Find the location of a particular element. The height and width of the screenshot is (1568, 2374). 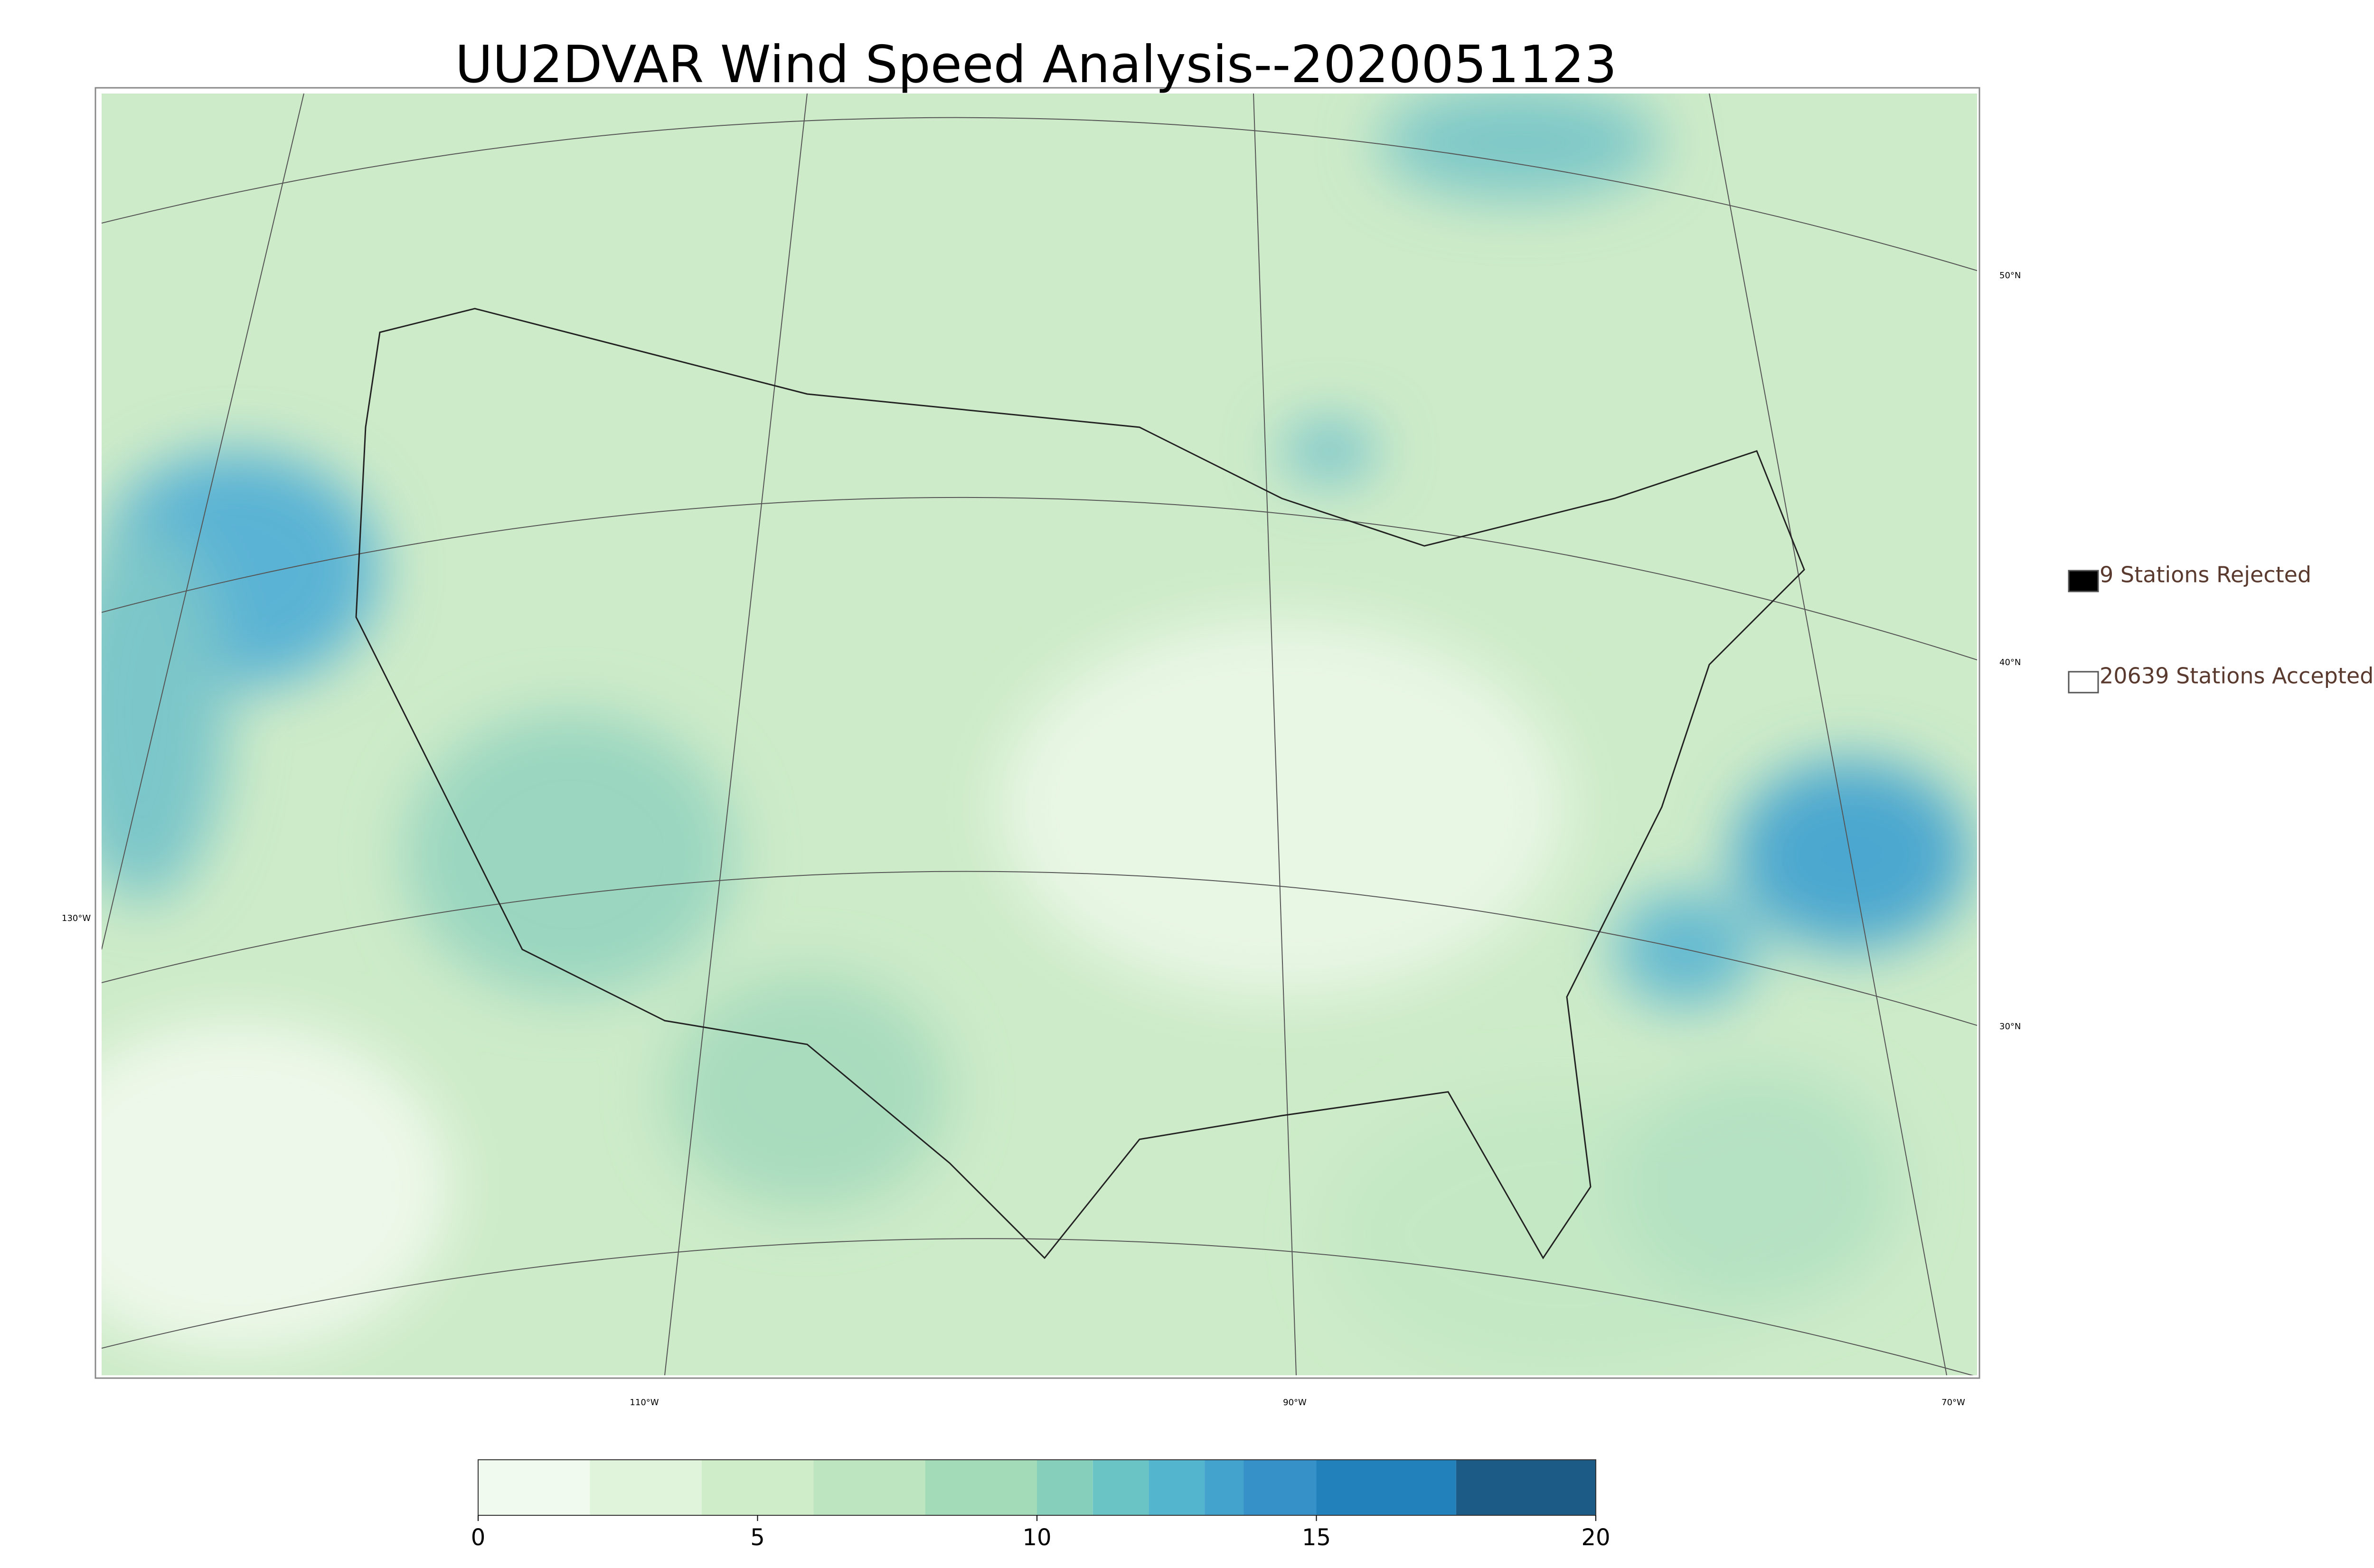

longitude-label: 90°W is located at coordinates (1295, 1403).